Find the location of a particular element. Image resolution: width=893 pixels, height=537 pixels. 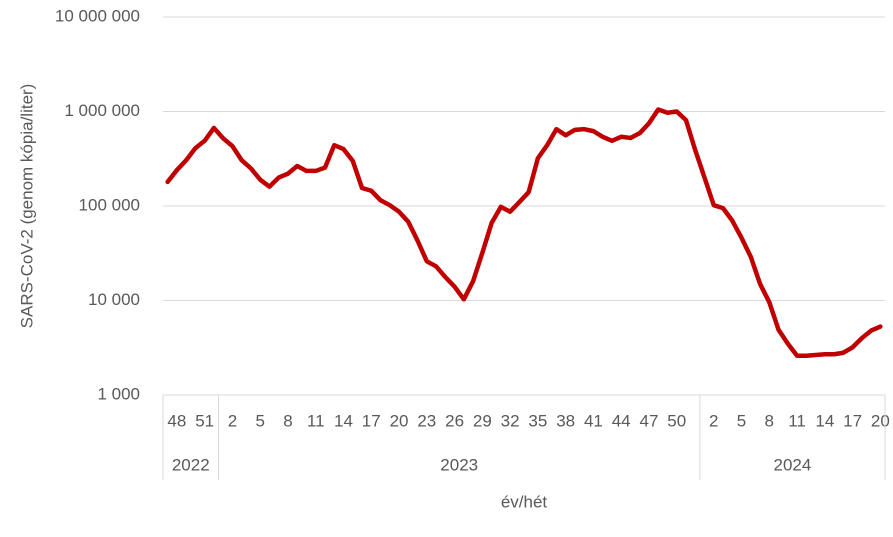

x-group-label: 2023 is located at coordinates (459, 464).